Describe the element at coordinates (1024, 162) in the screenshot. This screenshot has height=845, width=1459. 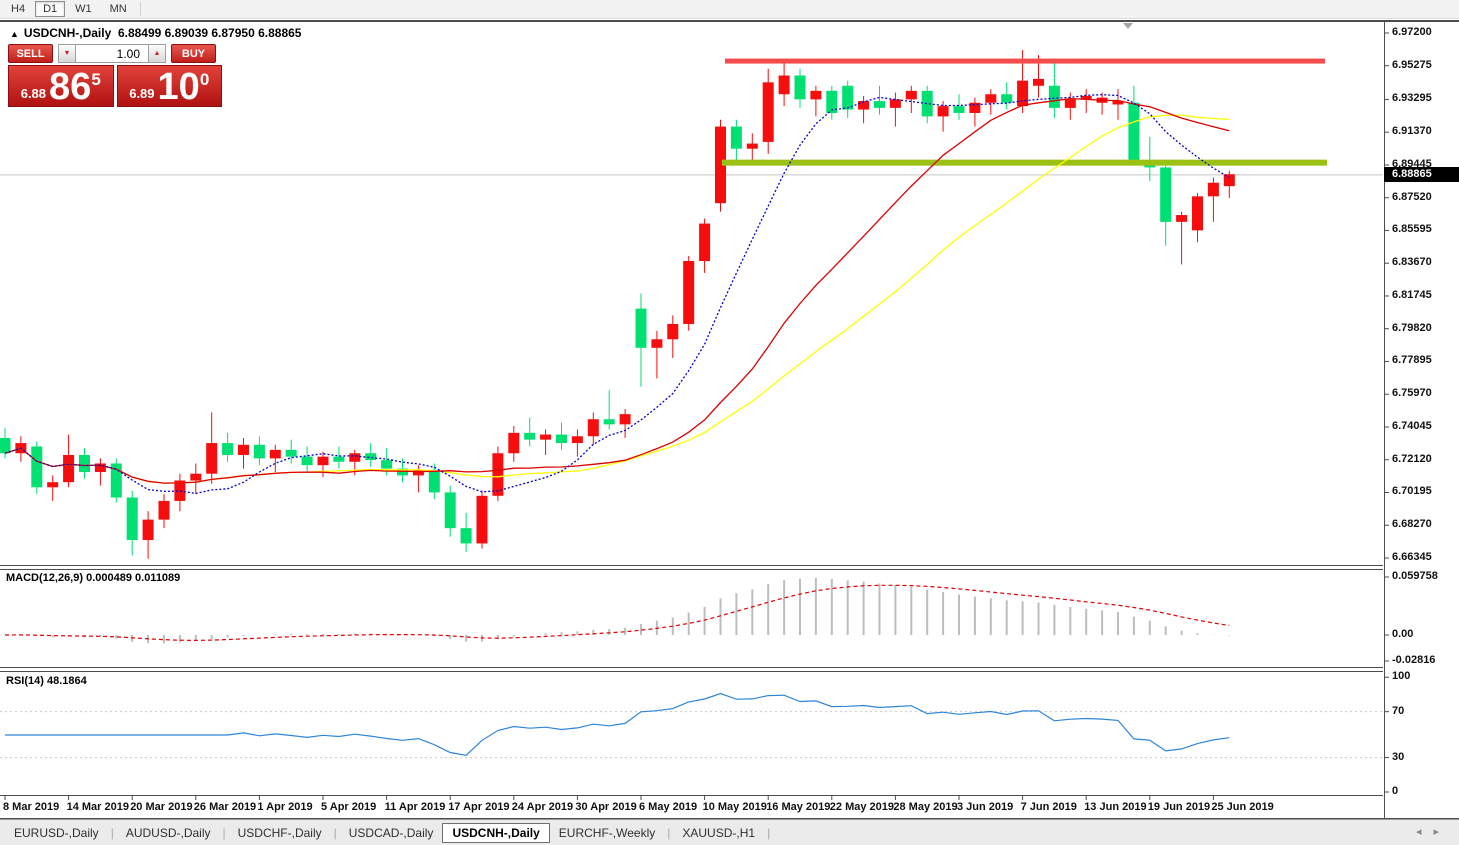
I see `support-line-object` at that location.